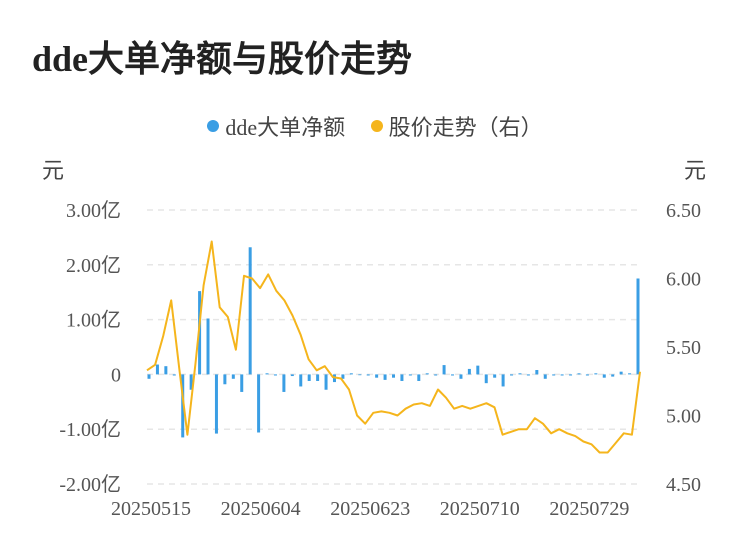 This screenshot has height=558, width=750. What do you see at coordinates (116, 375) in the screenshot?
I see `y-left-tick-label: 0` at bounding box center [116, 375].